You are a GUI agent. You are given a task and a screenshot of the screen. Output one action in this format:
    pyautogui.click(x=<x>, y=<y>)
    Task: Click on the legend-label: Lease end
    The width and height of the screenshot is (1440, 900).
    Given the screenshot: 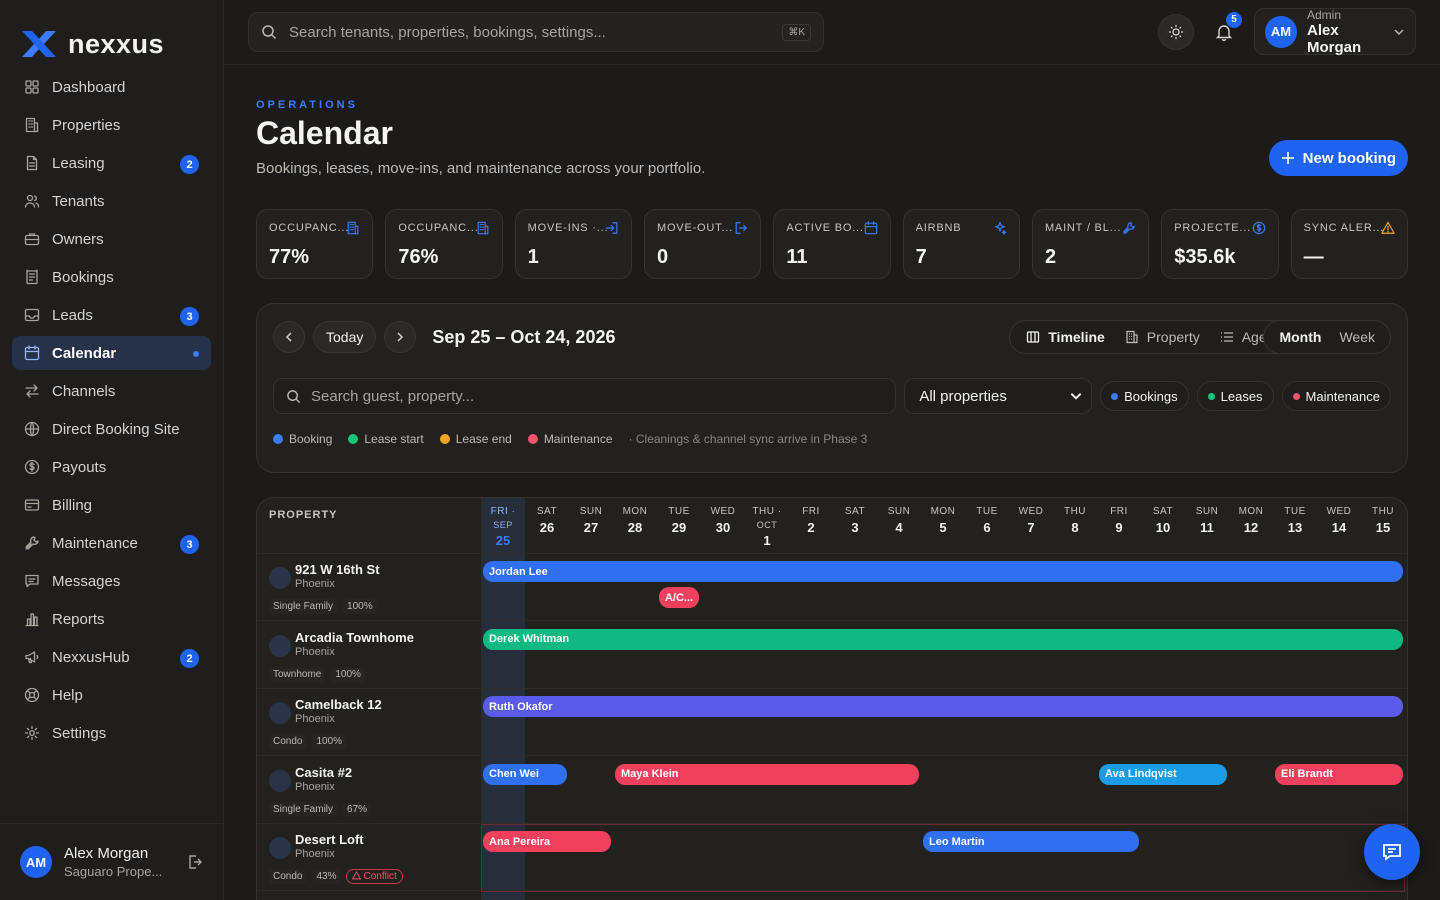 What is the action you would take?
    pyautogui.click(x=483, y=439)
    